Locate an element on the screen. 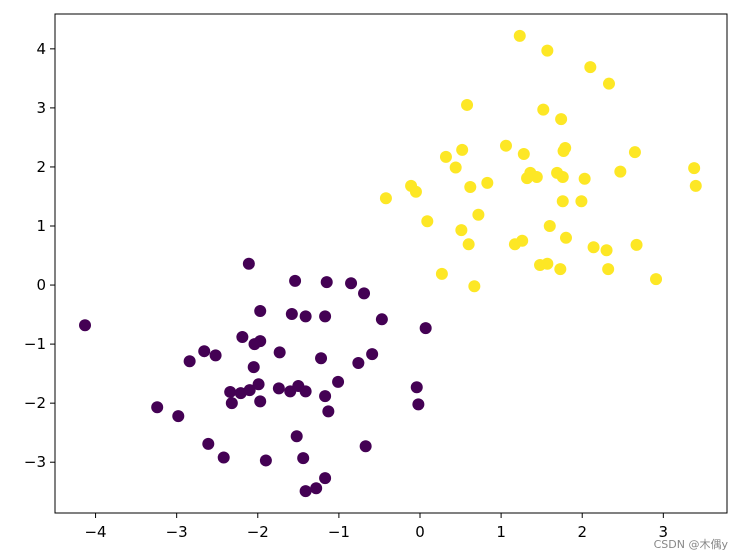 The image size is (740, 560). x-tick-label: −3 is located at coordinates (177, 532).